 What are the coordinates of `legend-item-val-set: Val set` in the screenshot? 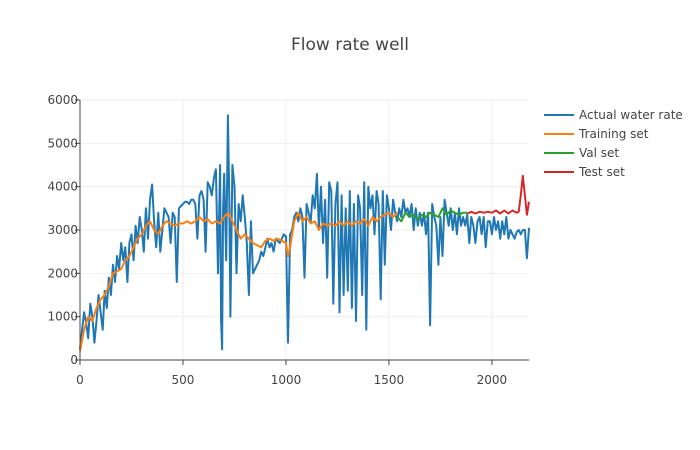 It's located at (581, 153).